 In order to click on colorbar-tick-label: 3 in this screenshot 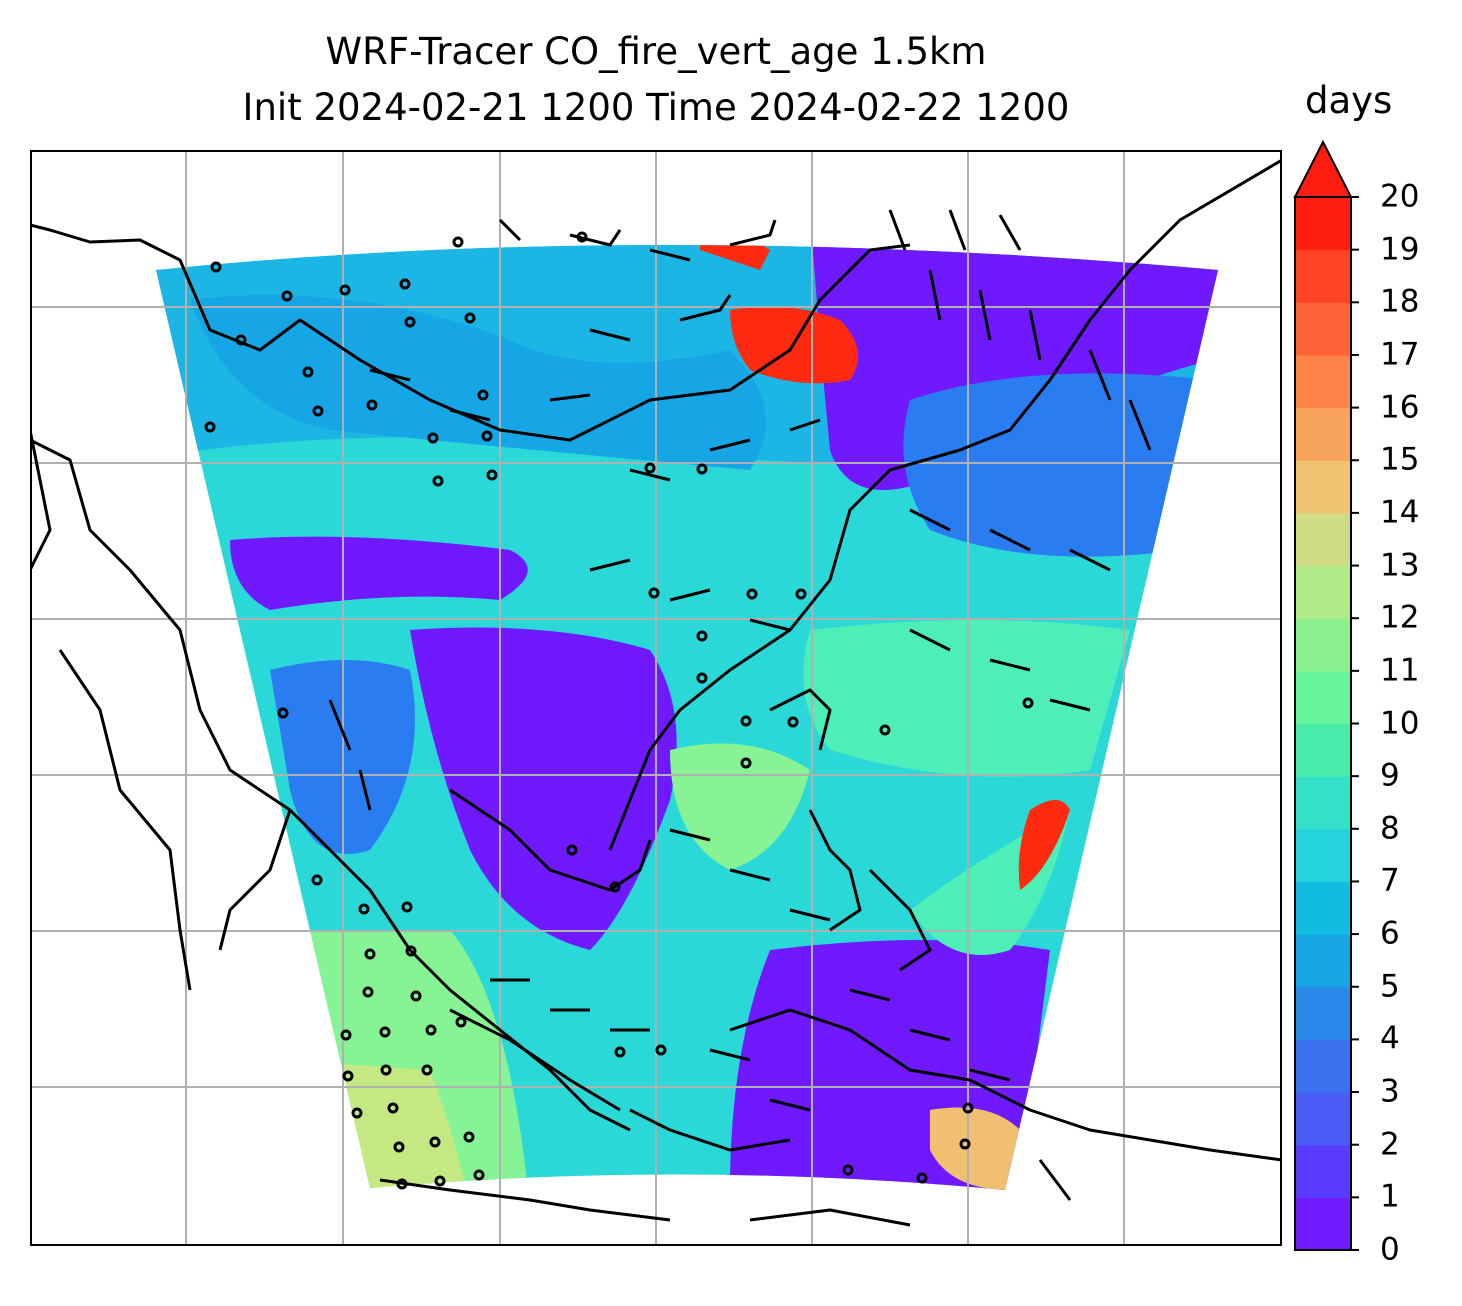, I will do `click(1390, 1091)`.